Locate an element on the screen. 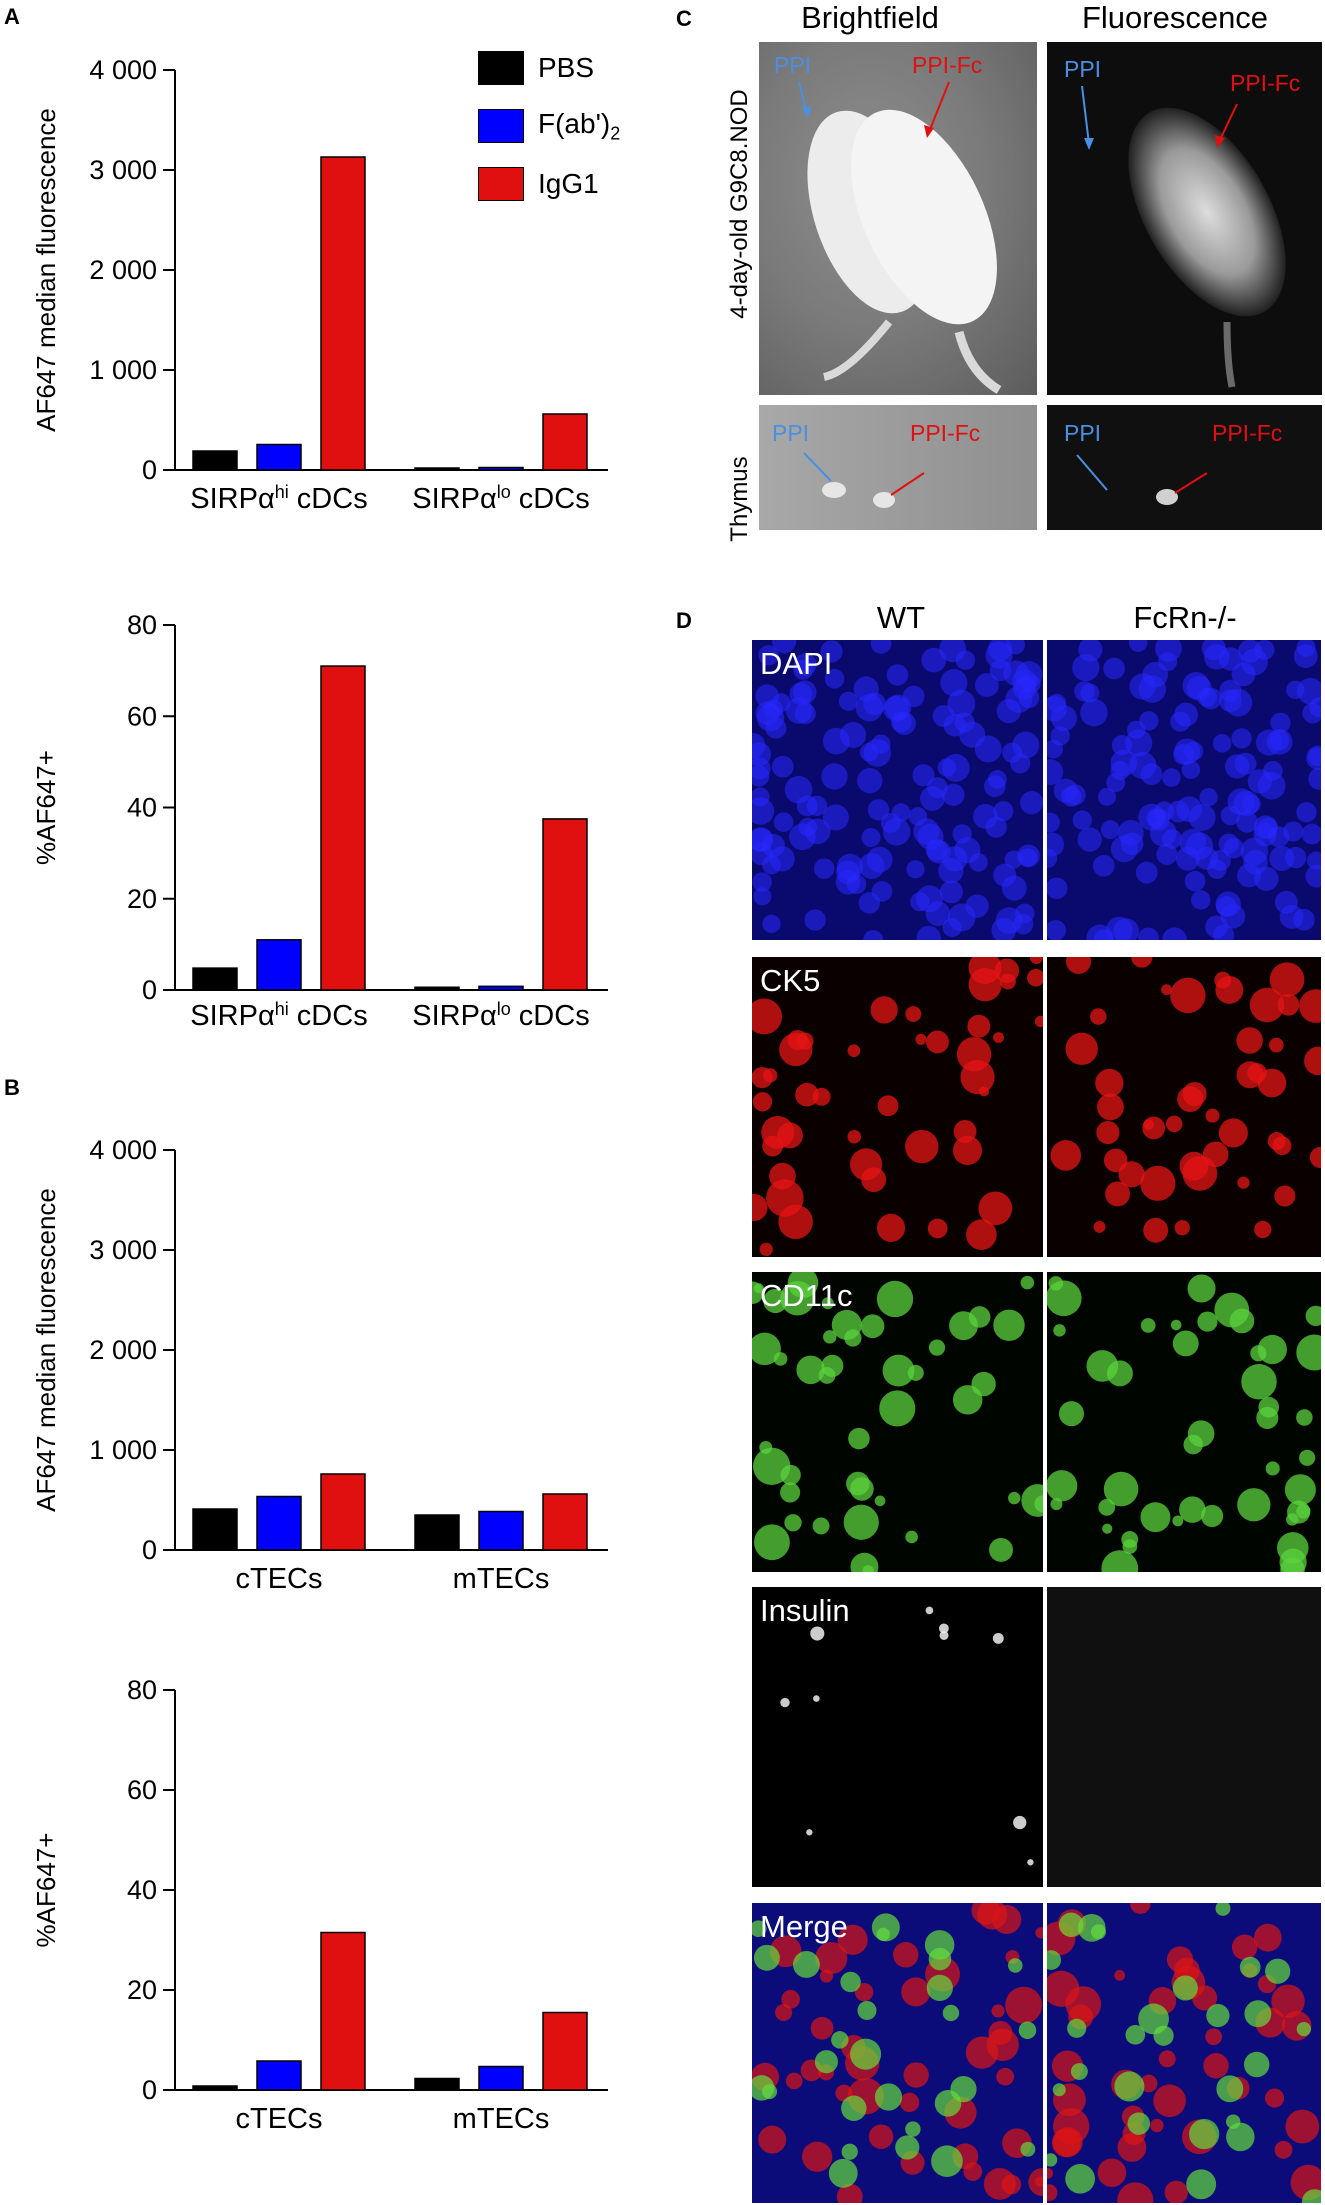 This screenshot has height=2205, width=1325. y-tick-label: 4 000 is located at coordinates (123, 70).